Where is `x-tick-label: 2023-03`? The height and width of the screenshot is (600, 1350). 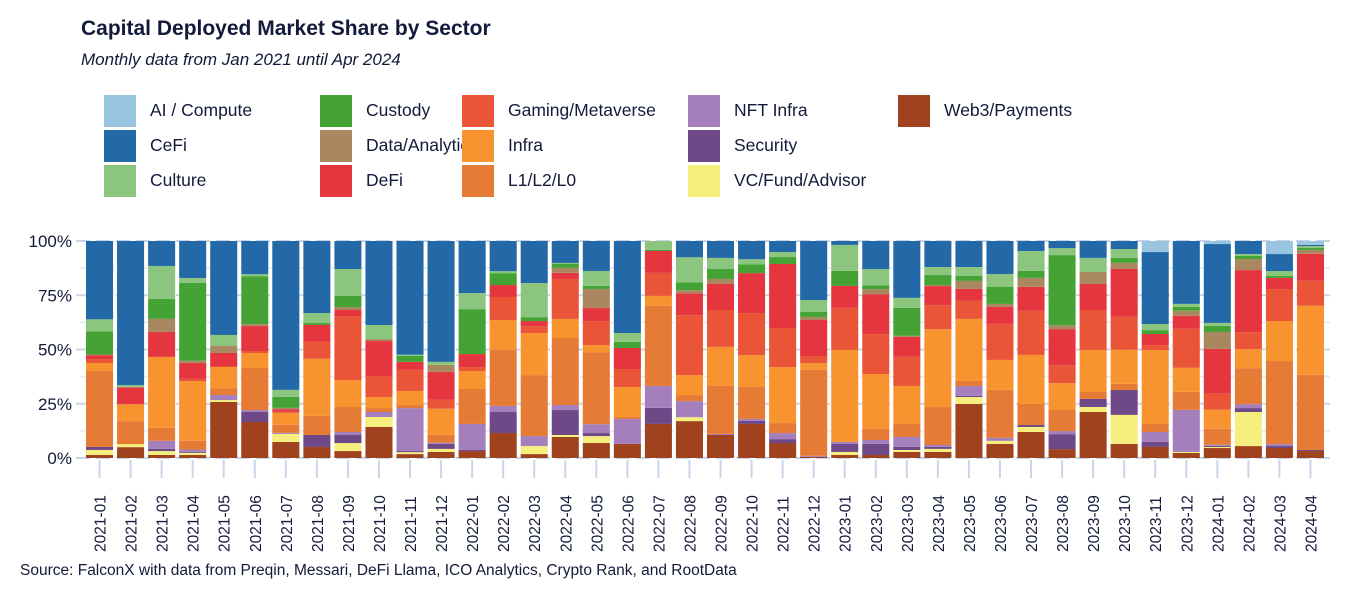
x-tick-label: 2023-03 is located at coordinates (908, 523).